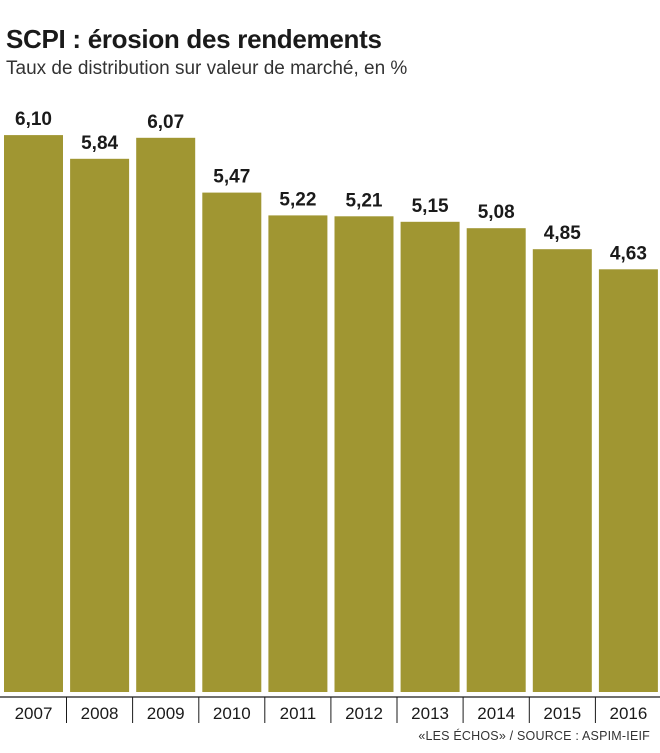 The width and height of the screenshot is (660, 753). I want to click on value-label-2012: 5,21, so click(364, 200).